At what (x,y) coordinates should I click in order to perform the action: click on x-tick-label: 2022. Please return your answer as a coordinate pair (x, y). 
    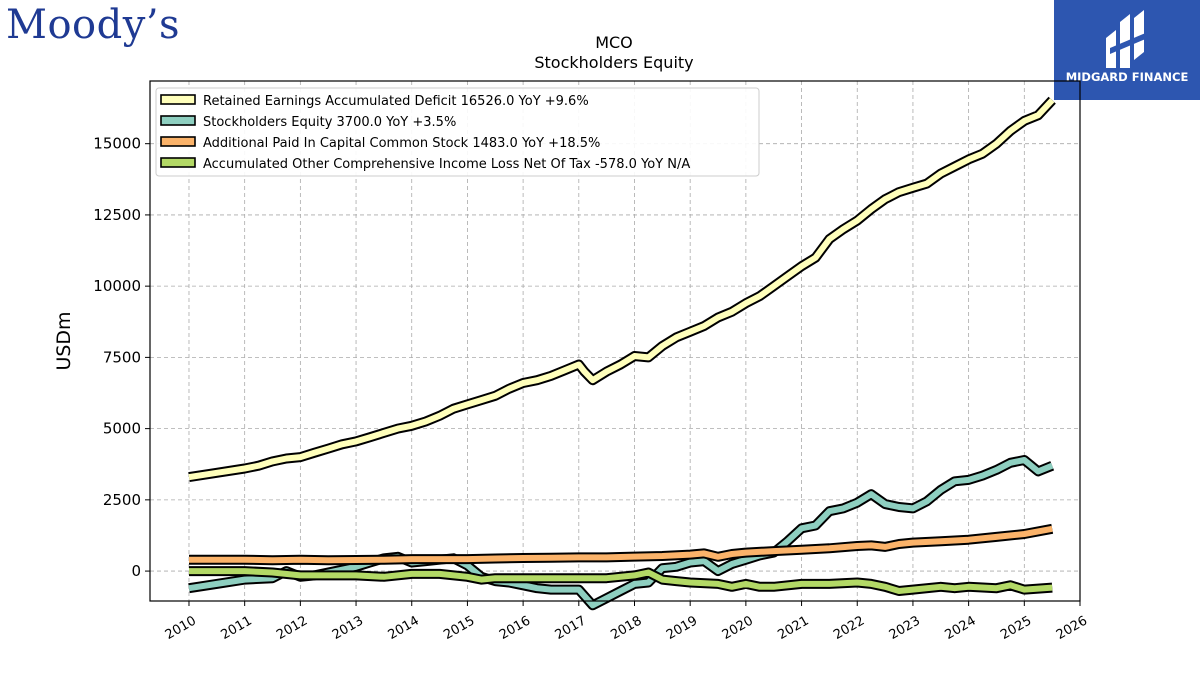
    Looking at the image, I should click on (849, 628).